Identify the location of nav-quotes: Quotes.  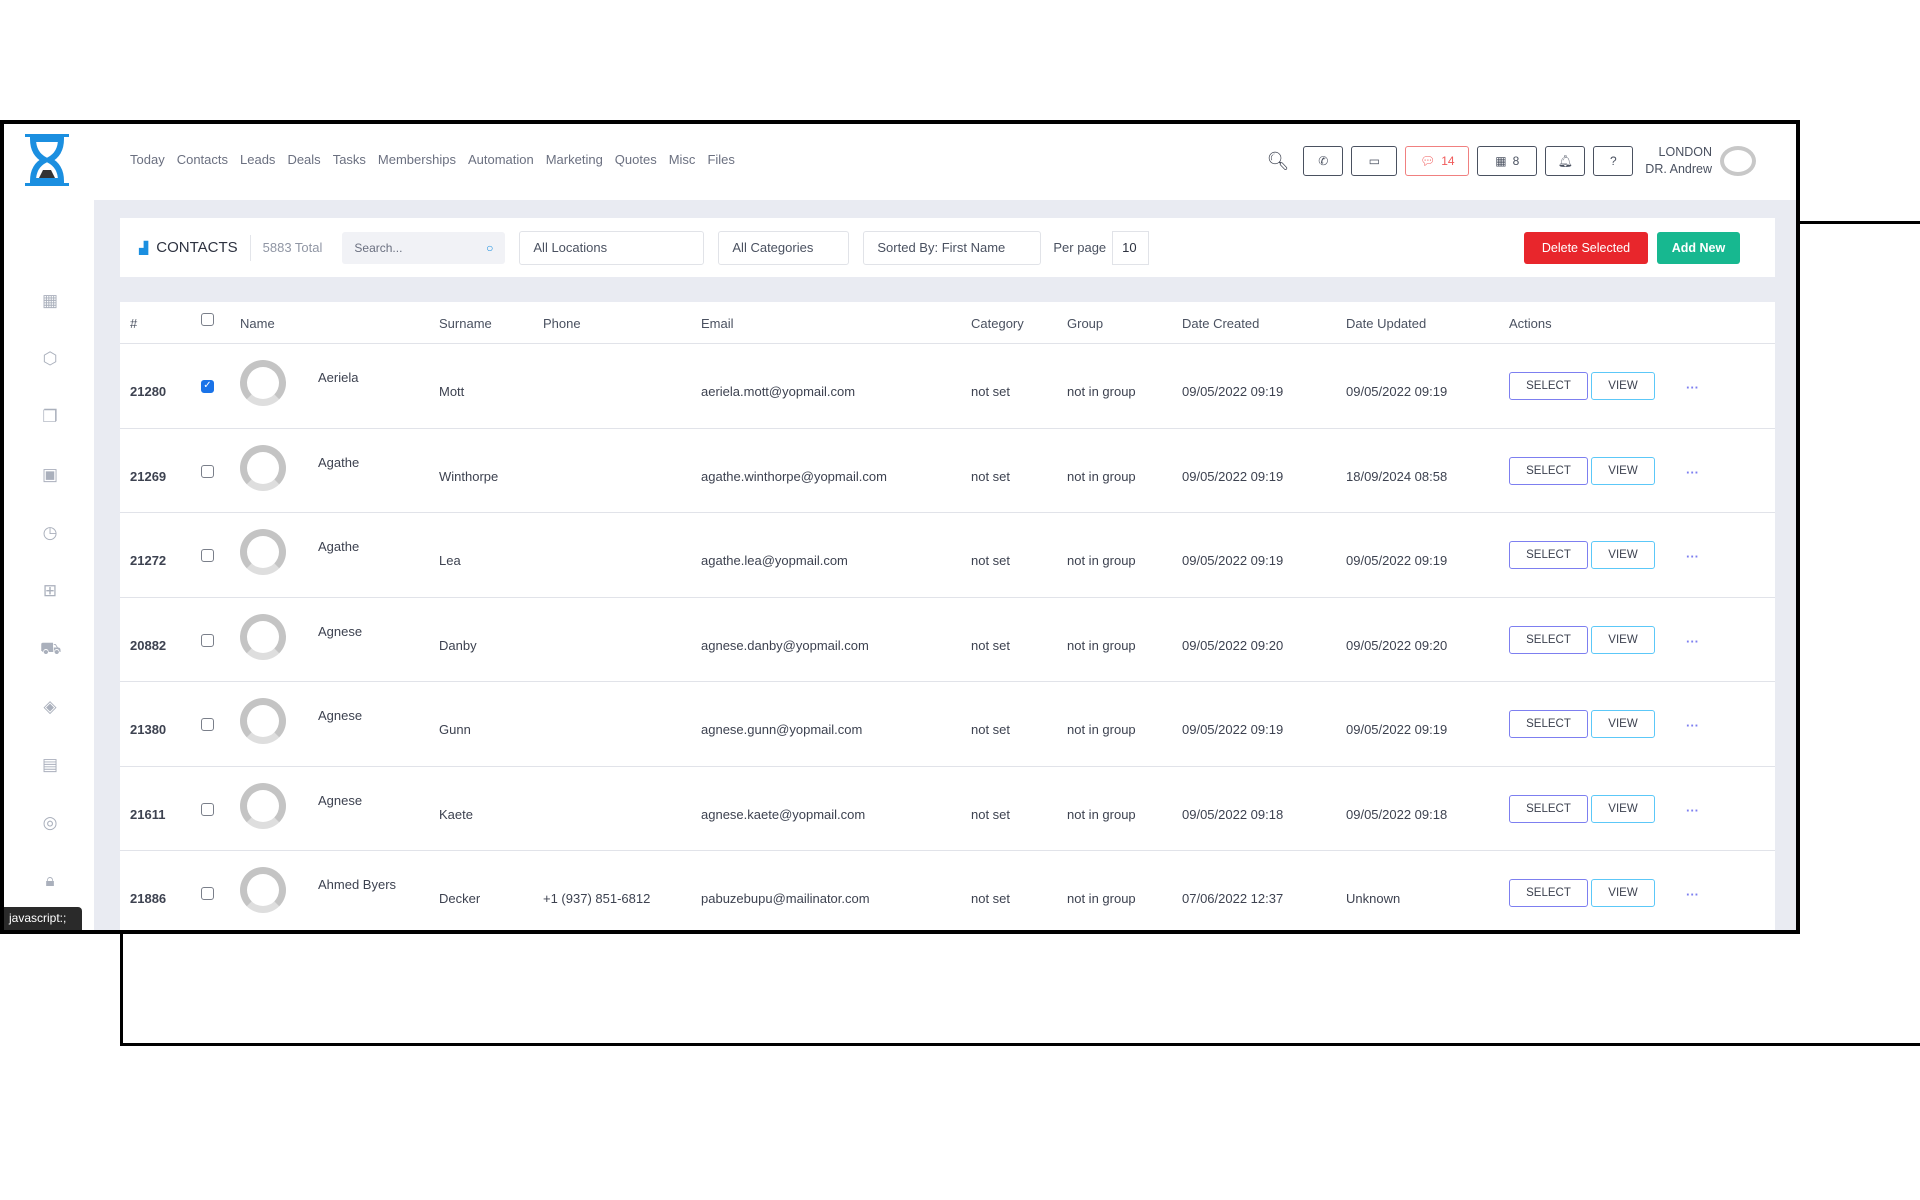
(635, 159).